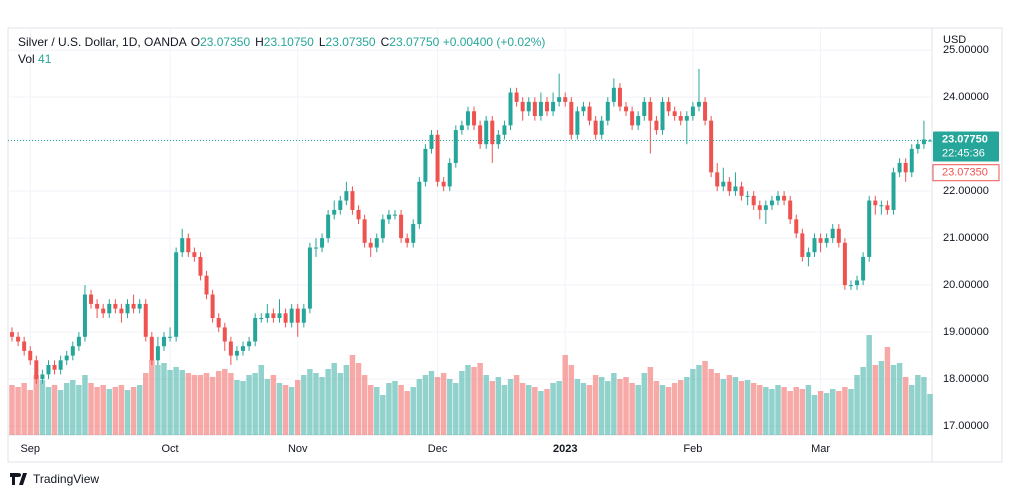 Image resolution: width=1012 pixels, height=498 pixels. What do you see at coordinates (966, 285) in the screenshot?
I see `y-tick-label: 20.00000` at bounding box center [966, 285].